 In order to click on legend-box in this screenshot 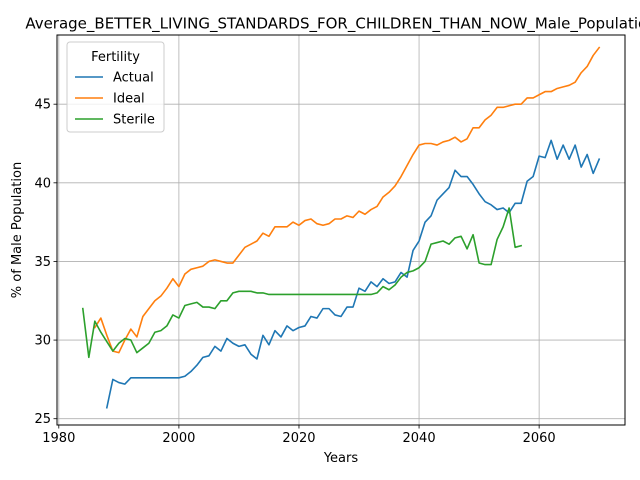, I will do `click(115, 87)`.